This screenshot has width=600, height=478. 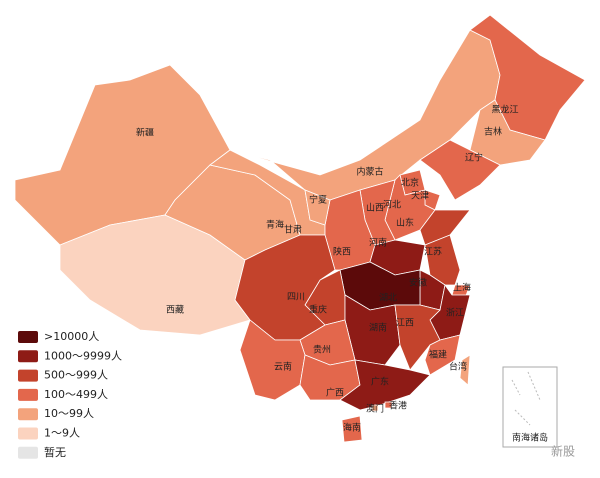 What do you see at coordinates (392, 205) in the screenshot?
I see `province-label: 河北` at bounding box center [392, 205].